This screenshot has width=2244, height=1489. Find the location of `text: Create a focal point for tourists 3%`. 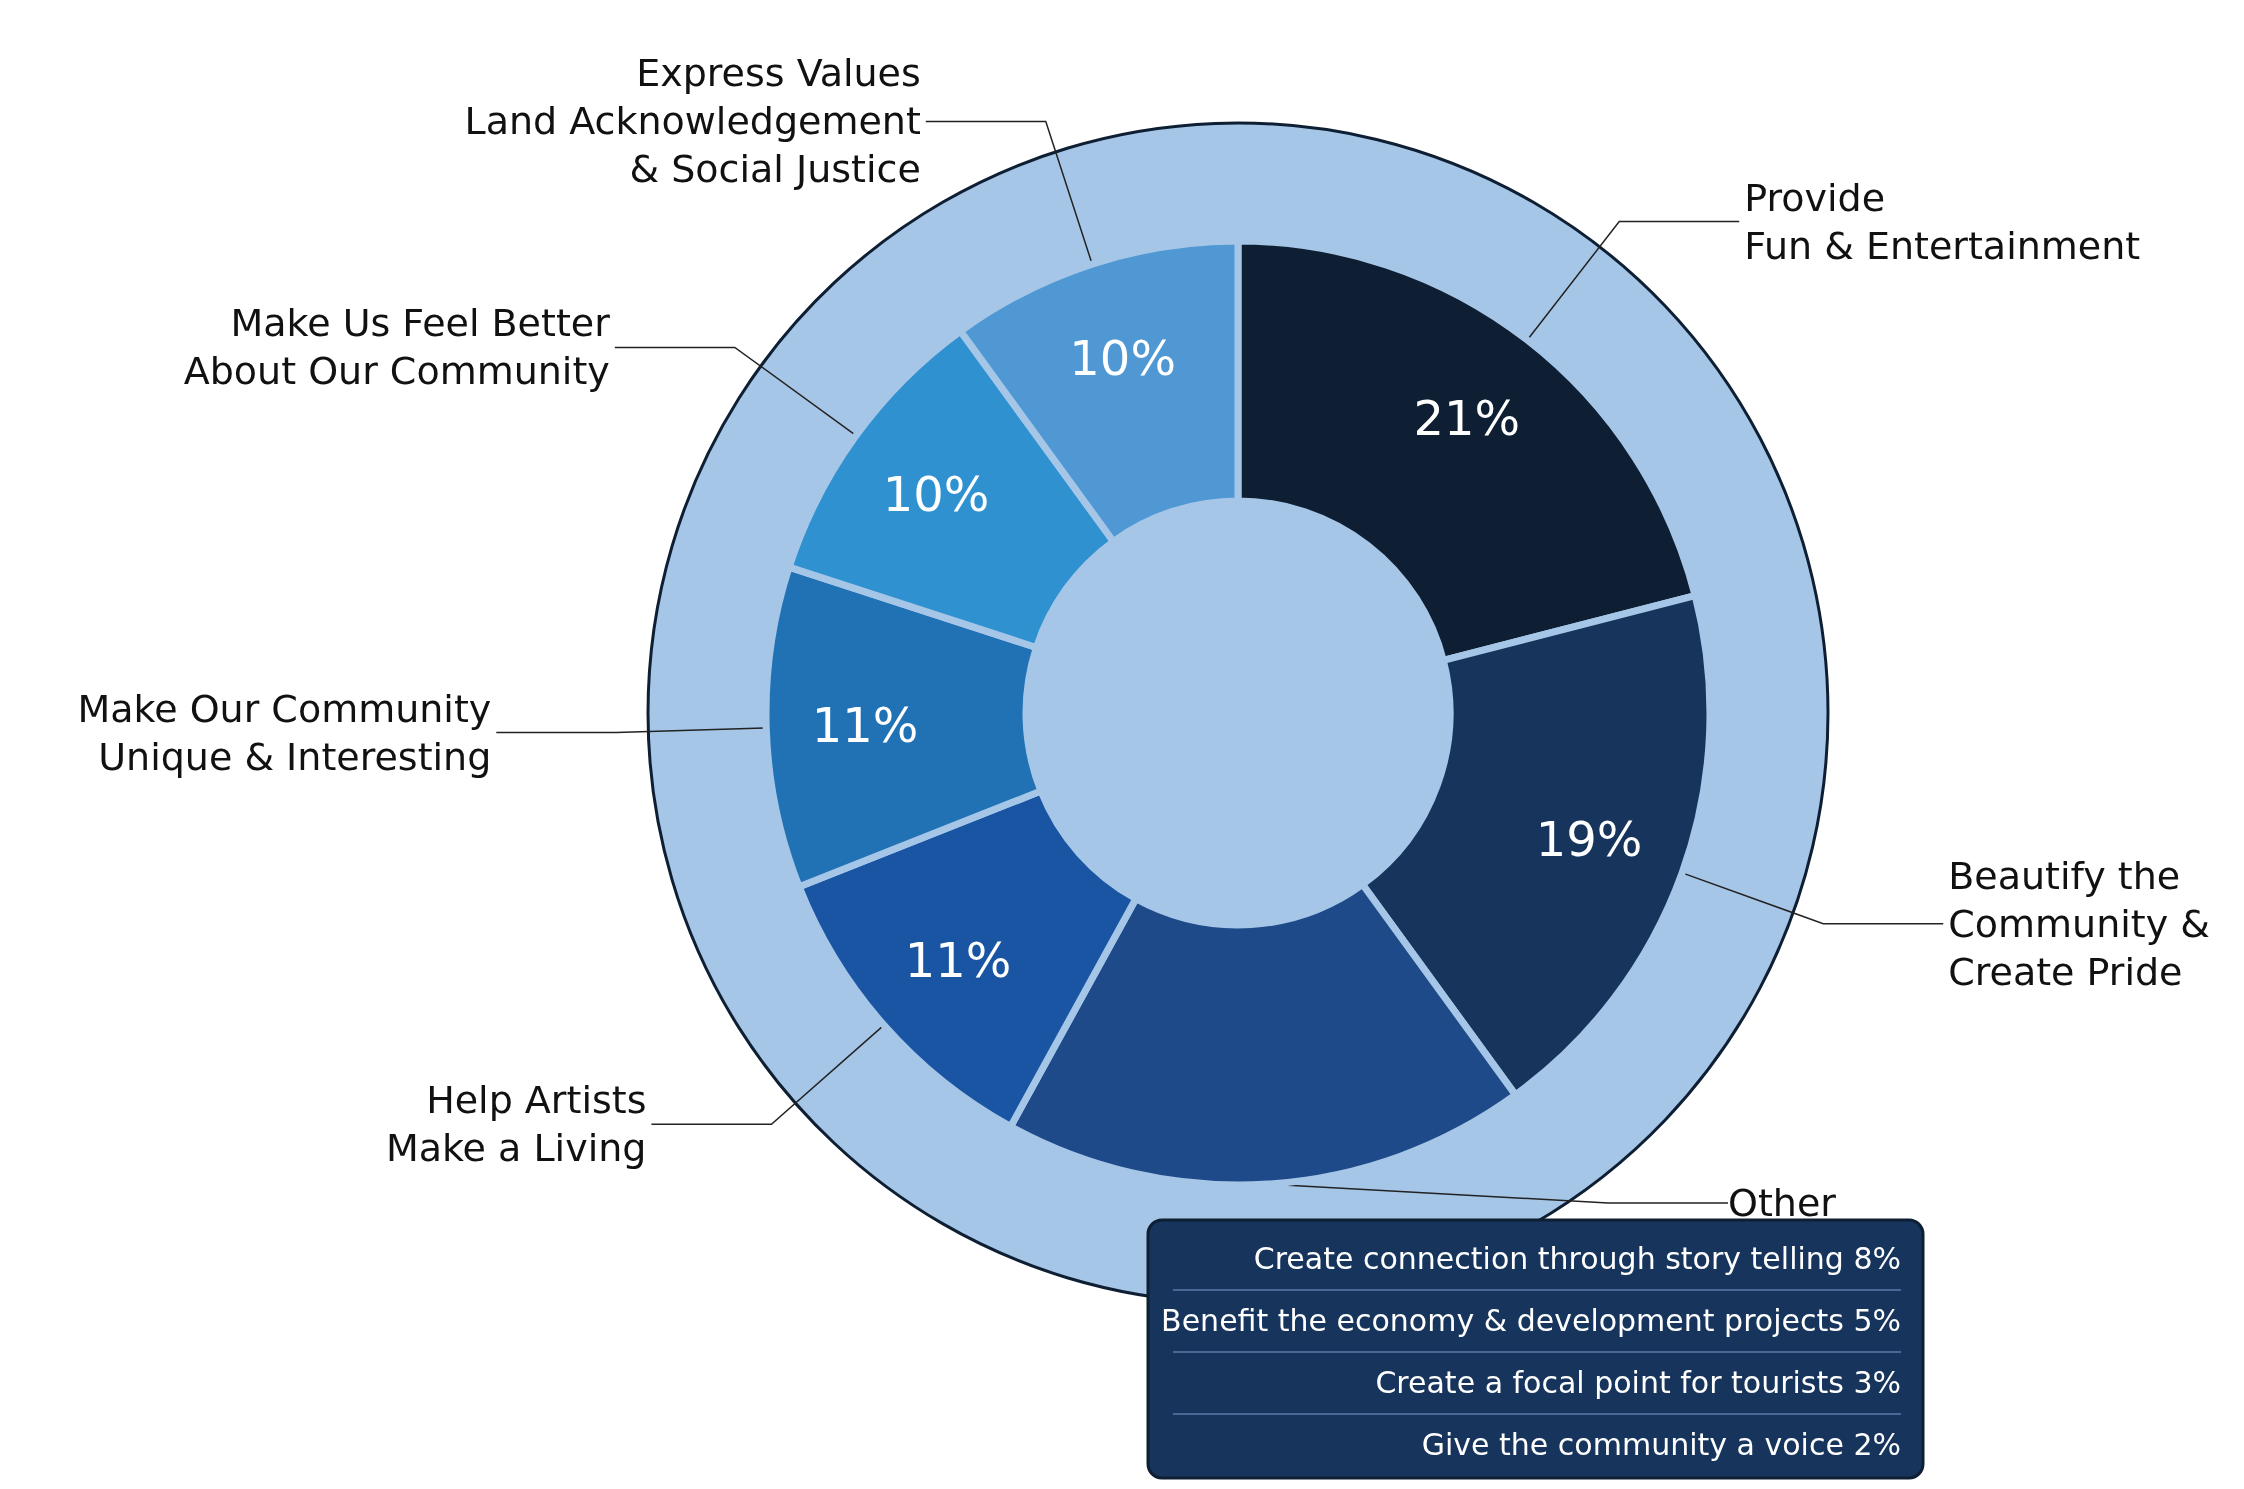

text: Create a focal point for tourists 3% is located at coordinates (1638, 1382).